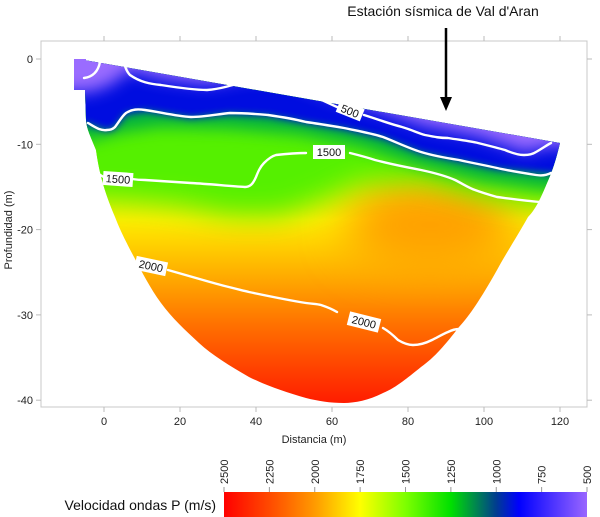 The image size is (600, 517). Describe the element at coordinates (588, 475) in the screenshot. I see `colorbar-tick-label: 500` at that location.